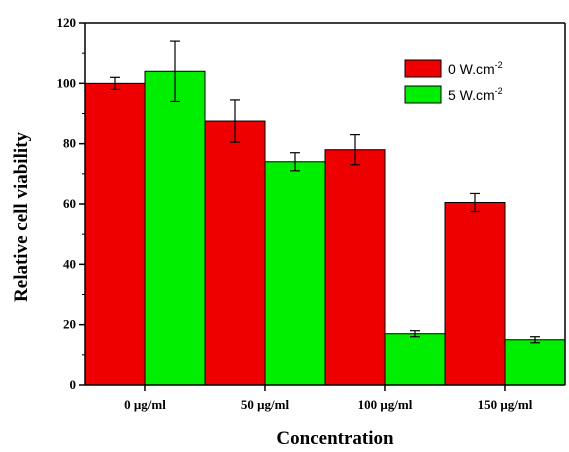  Describe the element at coordinates (175, 228) in the screenshot. I see `bar-s1-c0` at that location.